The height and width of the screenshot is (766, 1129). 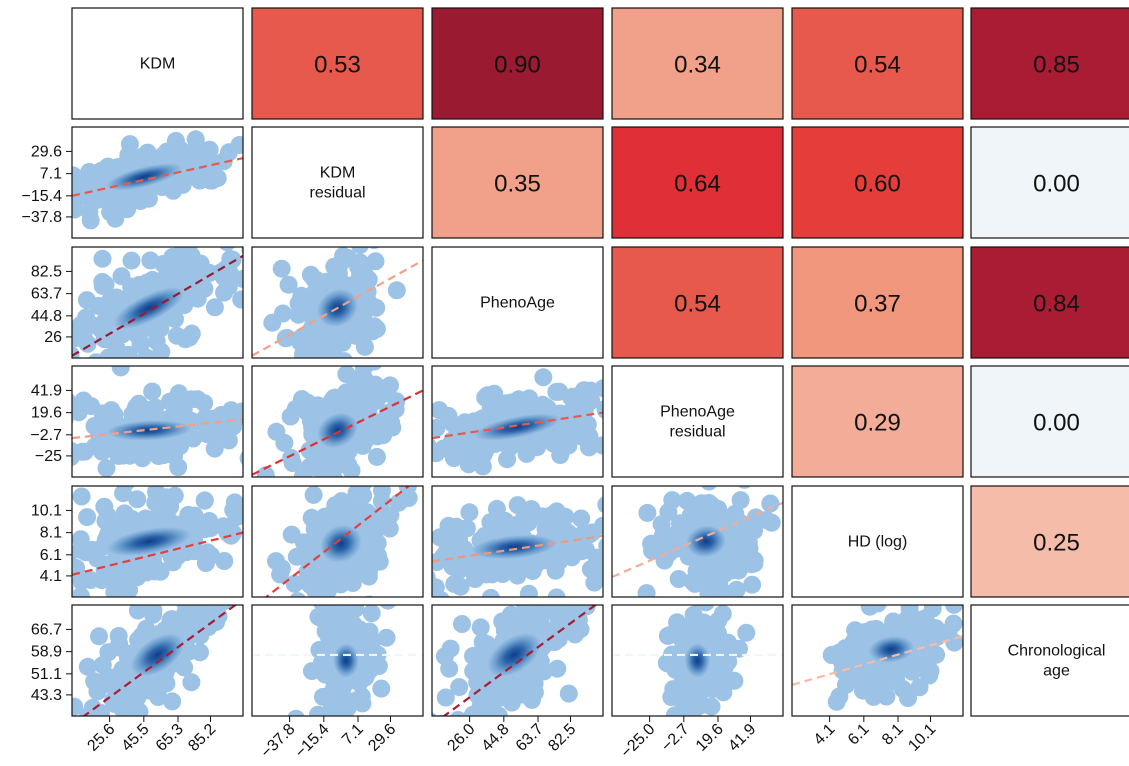 What do you see at coordinates (46, 413) in the screenshot?
I see `y-tick-label: 19.6` at bounding box center [46, 413].